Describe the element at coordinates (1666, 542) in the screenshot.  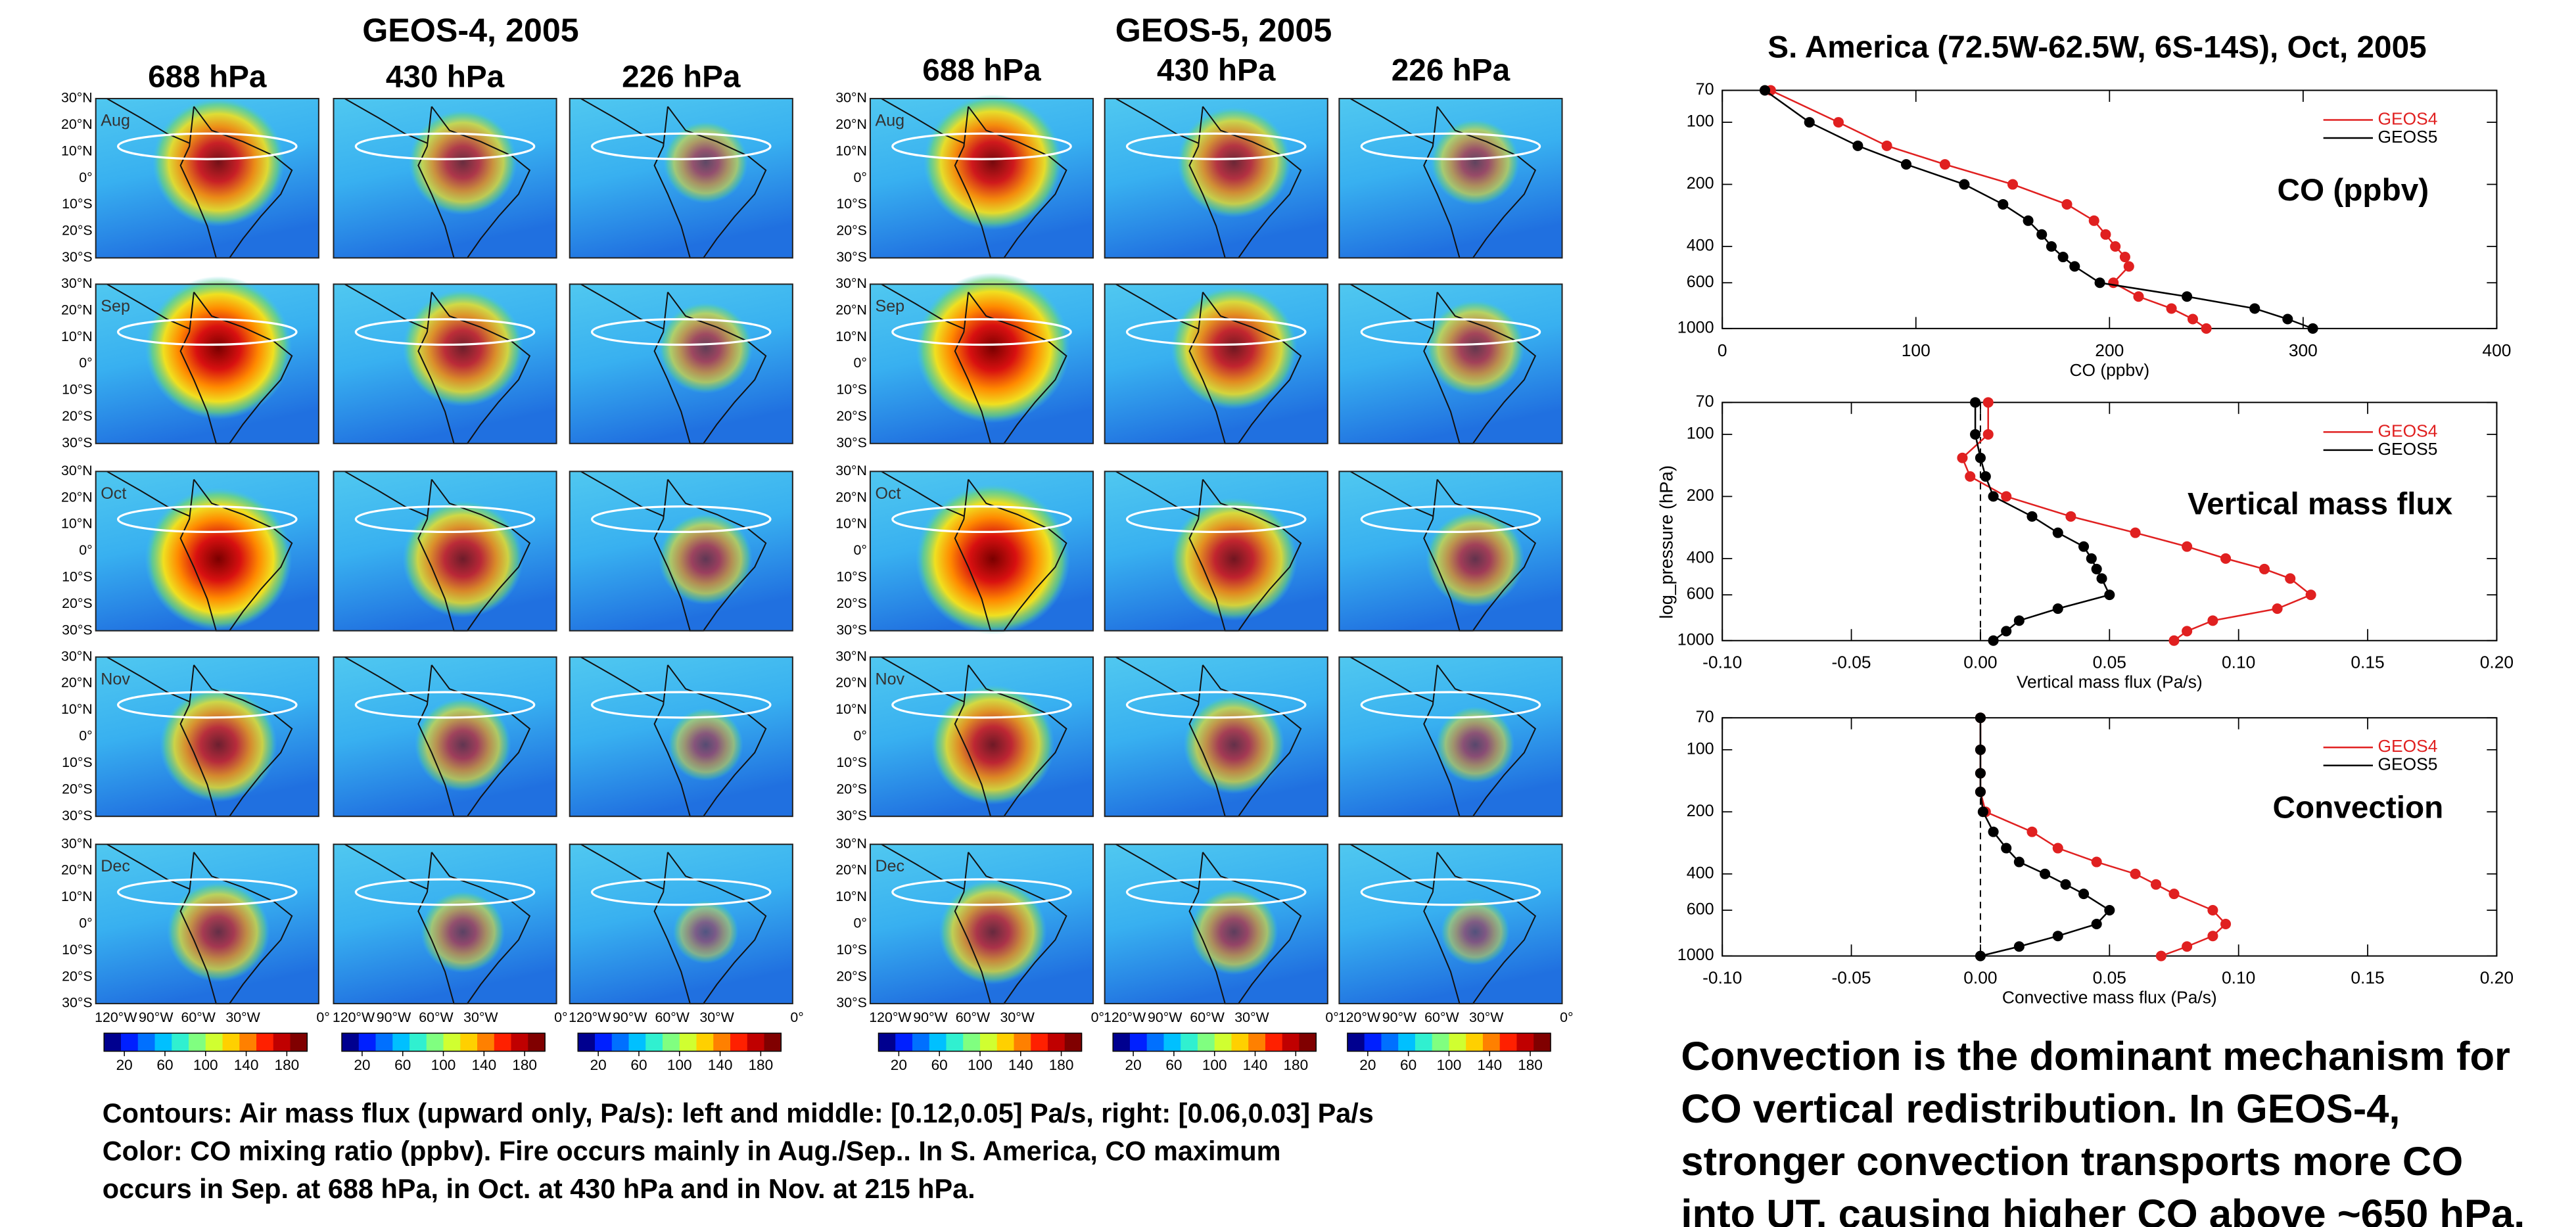
I see `y-axis-label: log_pressure (hPa)` at that location.